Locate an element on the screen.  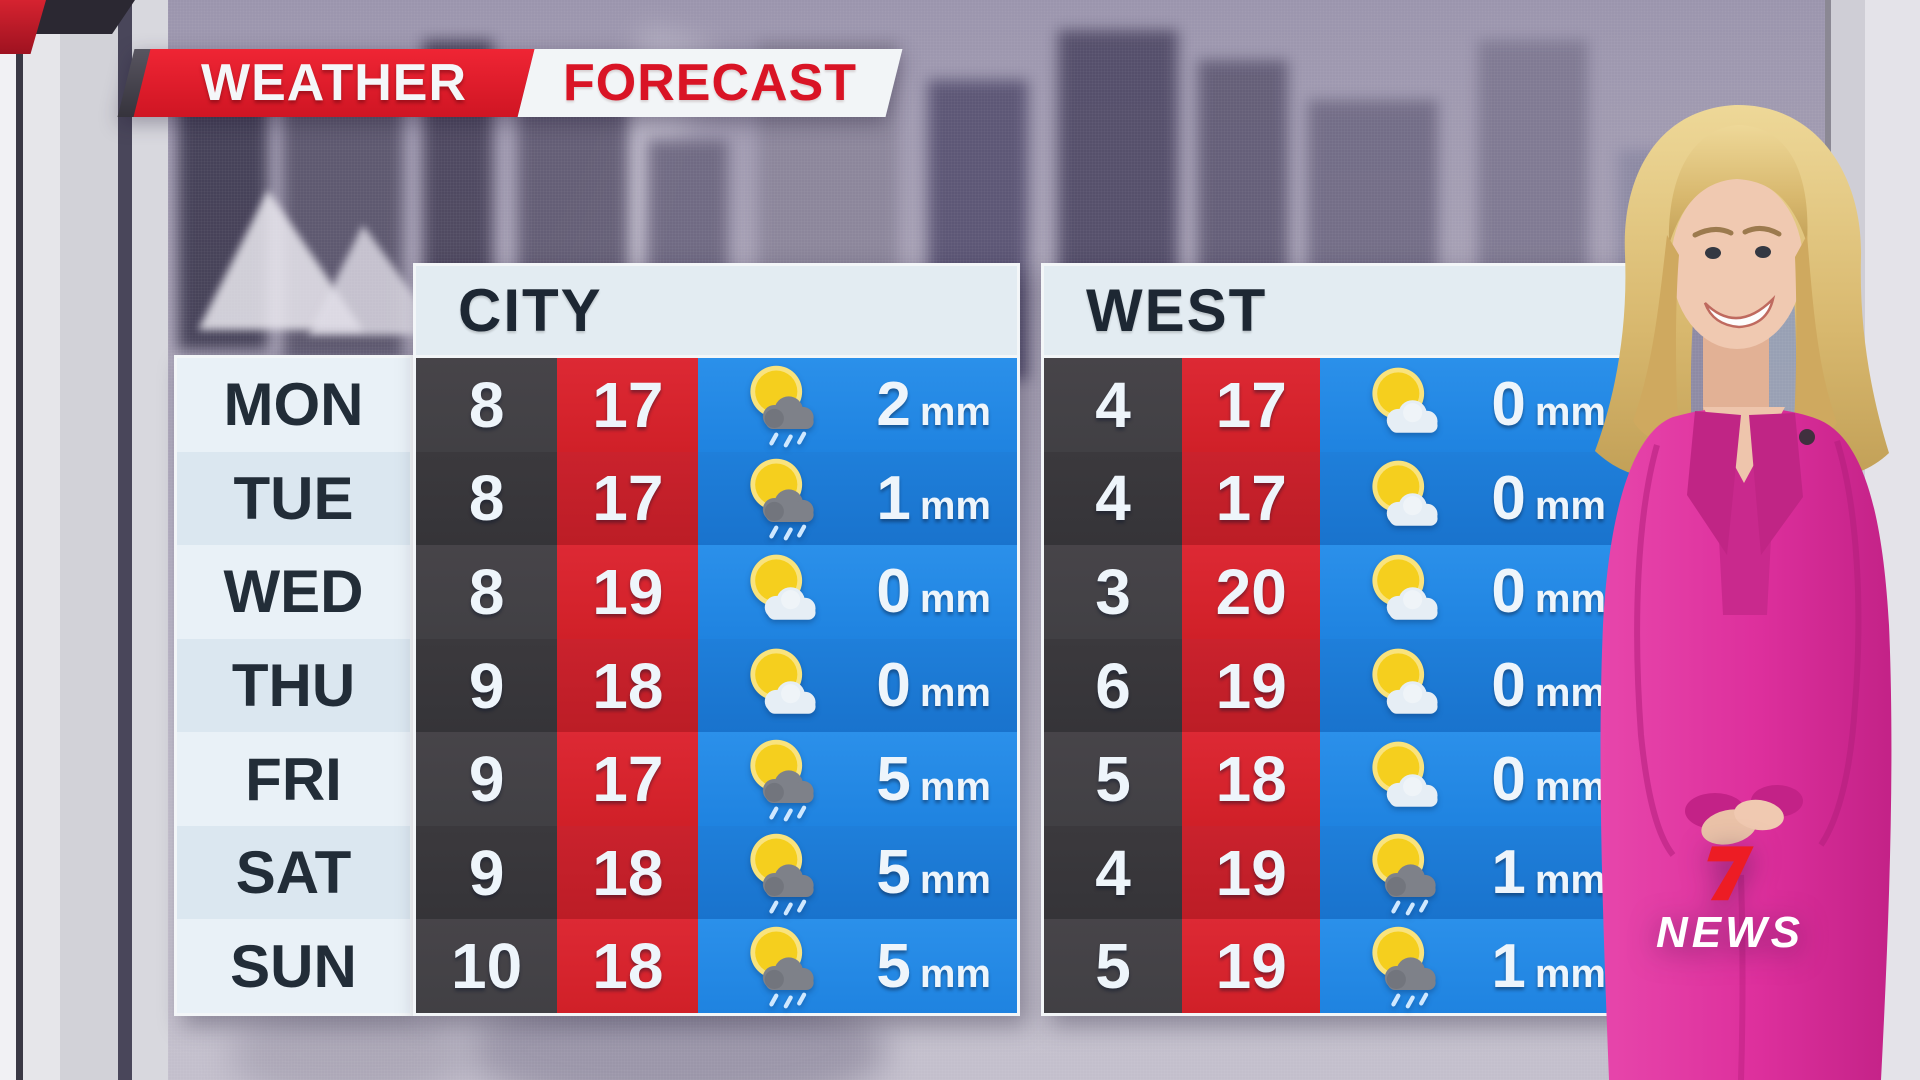
day-column: MON TUE WED THU FRI SAT SUN is located at coordinates (293, 685).